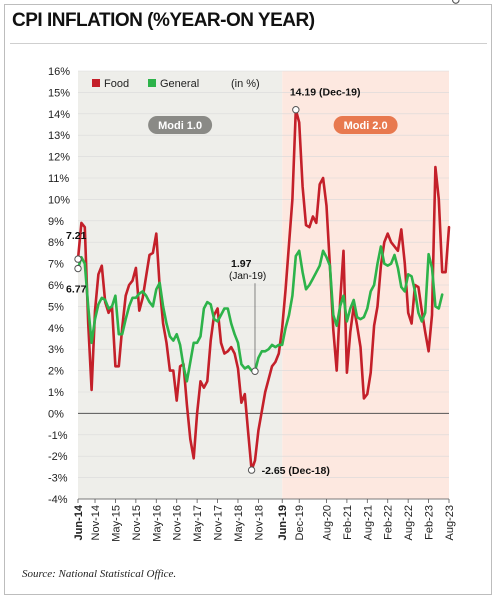  I want to click on legend-swatch-food, so click(96, 83).